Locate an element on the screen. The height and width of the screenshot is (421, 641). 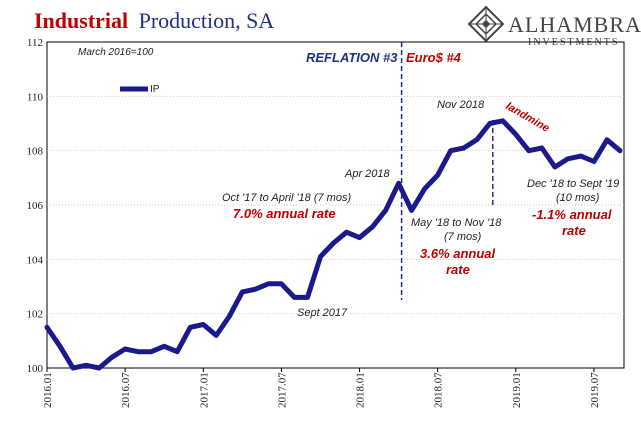
title-part2: Production, SA is located at coordinates (207, 20).